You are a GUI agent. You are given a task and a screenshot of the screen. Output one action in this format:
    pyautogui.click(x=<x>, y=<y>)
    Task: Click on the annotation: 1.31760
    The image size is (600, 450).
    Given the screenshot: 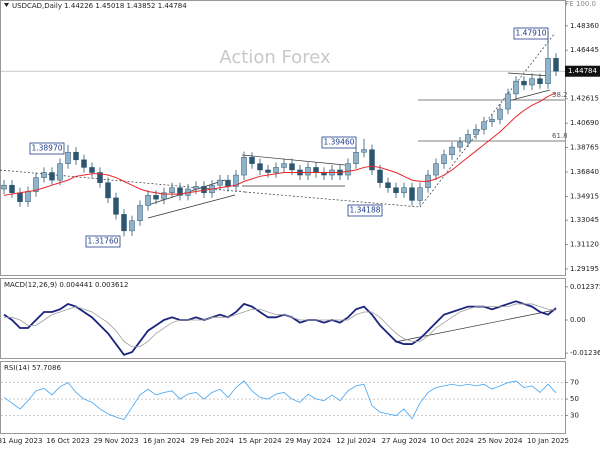 What is the action you would take?
    pyautogui.click(x=102, y=241)
    